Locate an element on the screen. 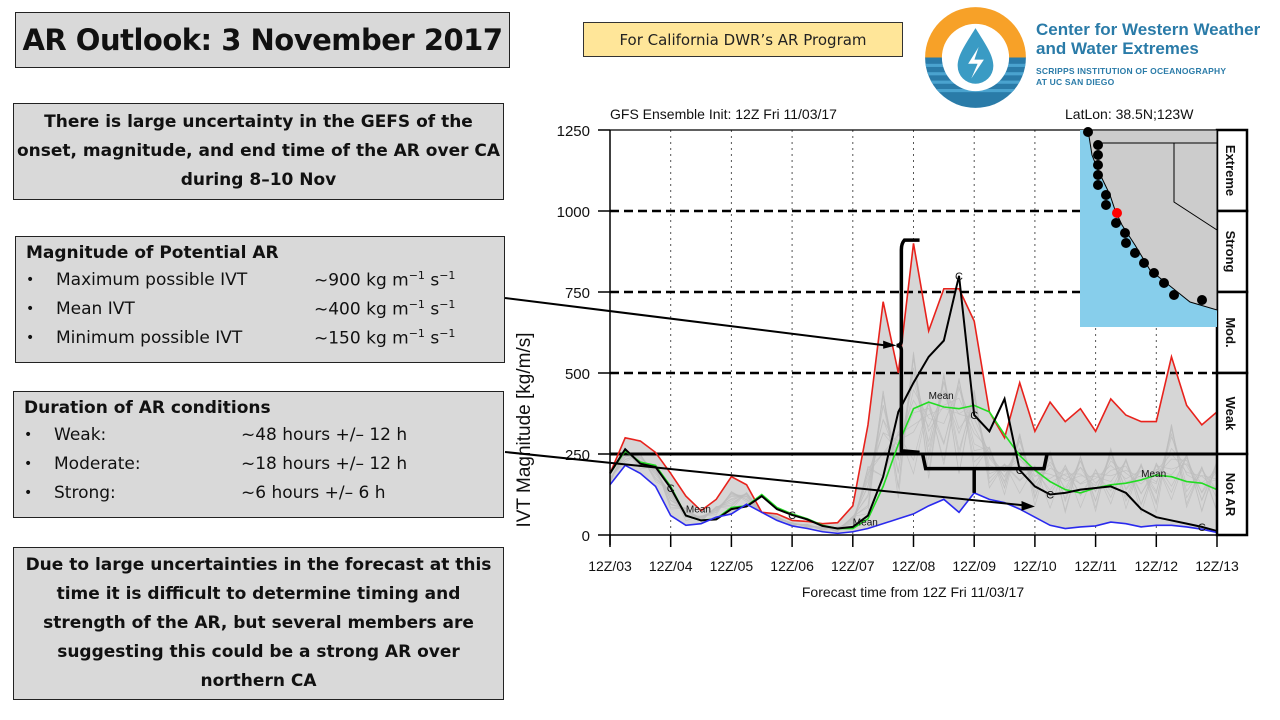 This screenshot has height=720, width=1280. magnitude-label: Minimum possible IVT is located at coordinates (149, 337).